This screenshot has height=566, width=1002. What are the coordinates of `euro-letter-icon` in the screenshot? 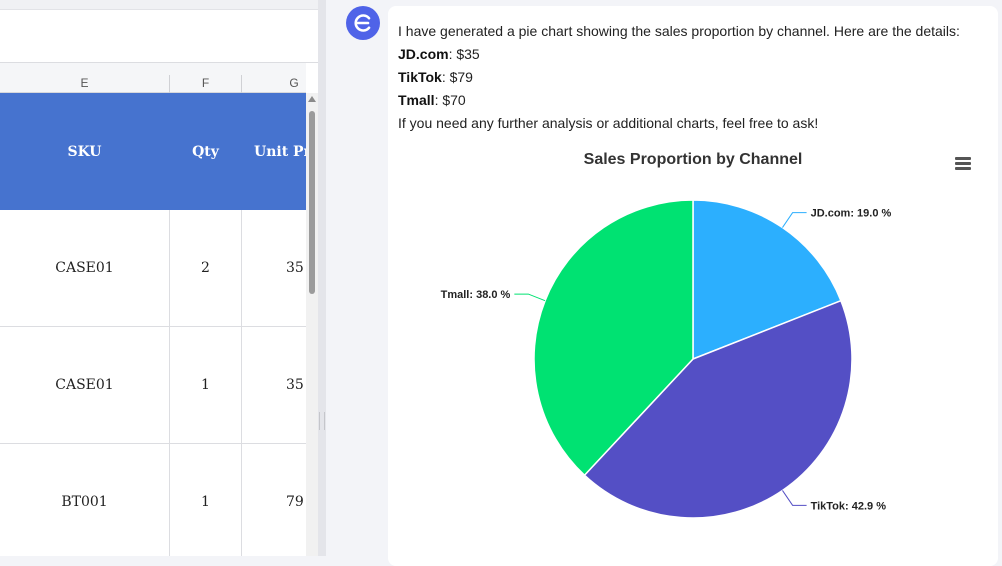 It's located at (362, 23).